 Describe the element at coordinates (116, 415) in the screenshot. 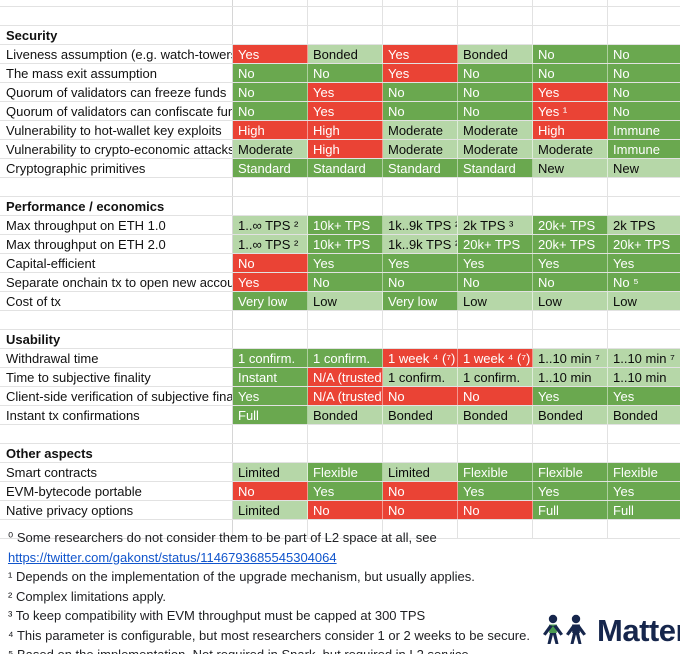

I see `row-label-cell: Instant tx confirmations` at that location.